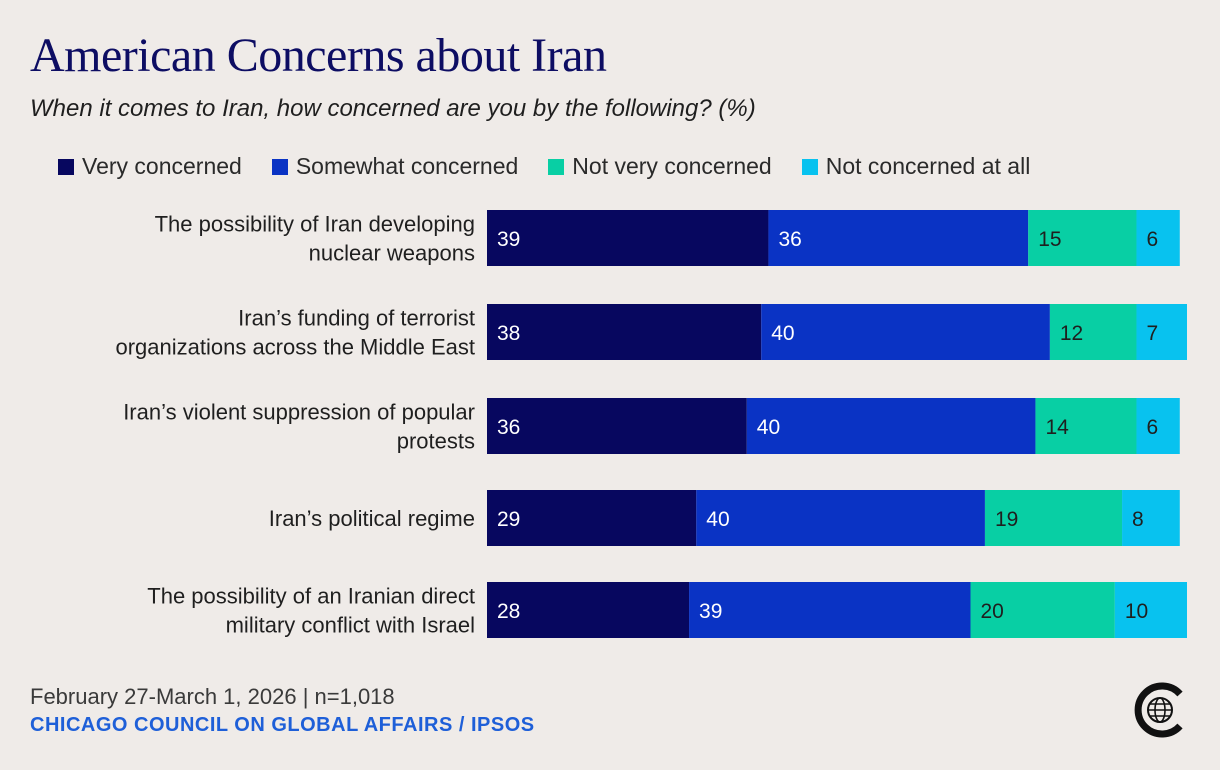 The image size is (1220, 770). Describe the element at coordinates (508, 333) in the screenshot. I see `bar-value-label: 38` at that location.